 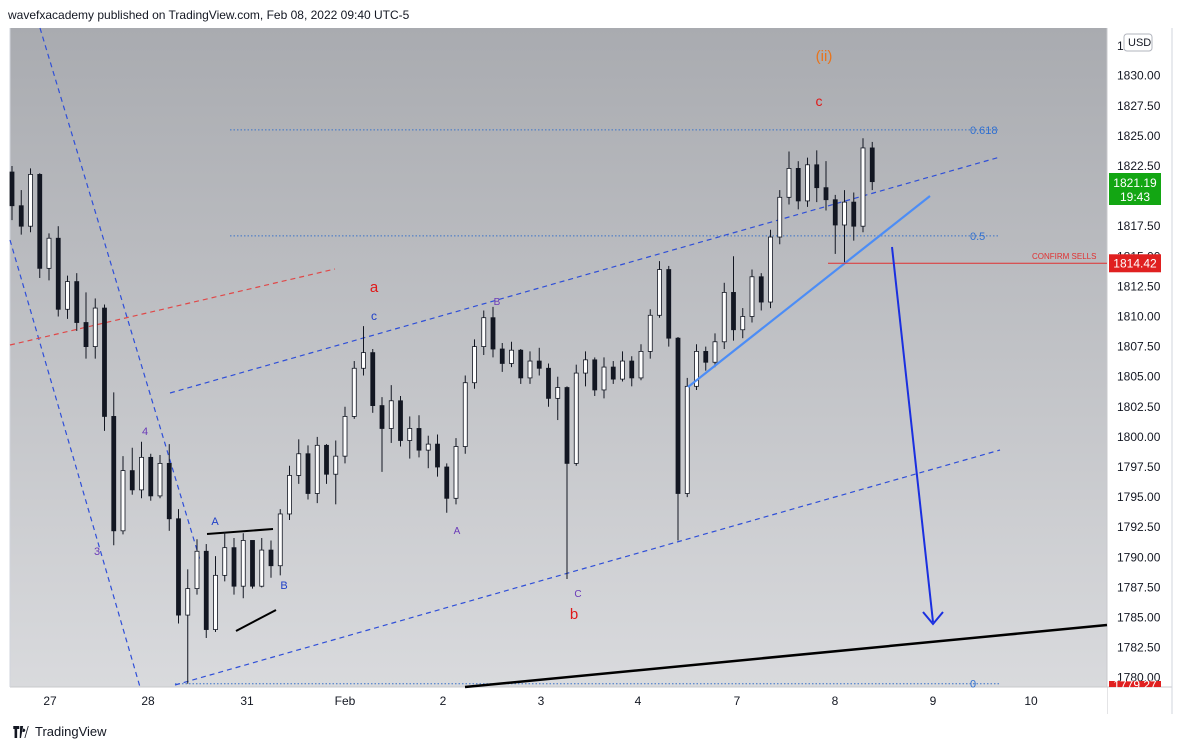 I want to click on current-price-badge, so click(x=1135, y=189).